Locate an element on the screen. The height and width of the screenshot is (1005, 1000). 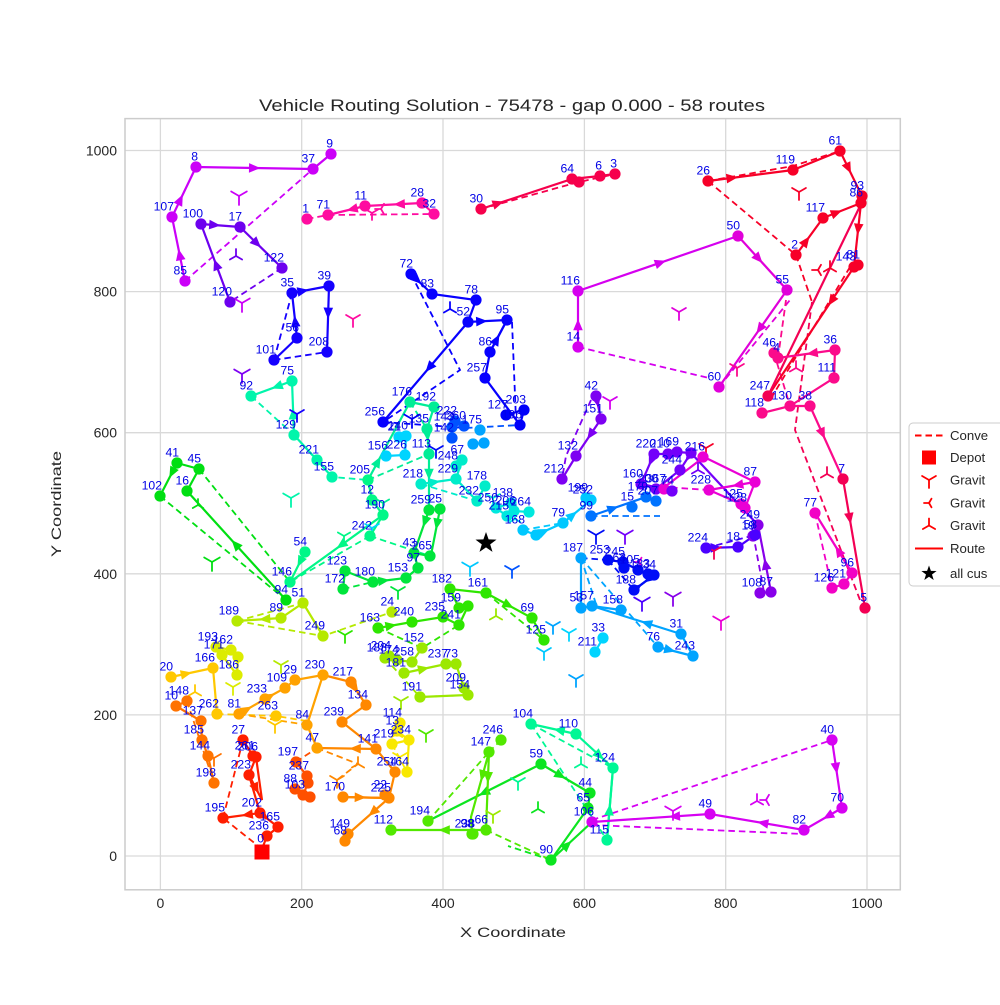
svg-text: 117 is located at coordinates (816, 208).